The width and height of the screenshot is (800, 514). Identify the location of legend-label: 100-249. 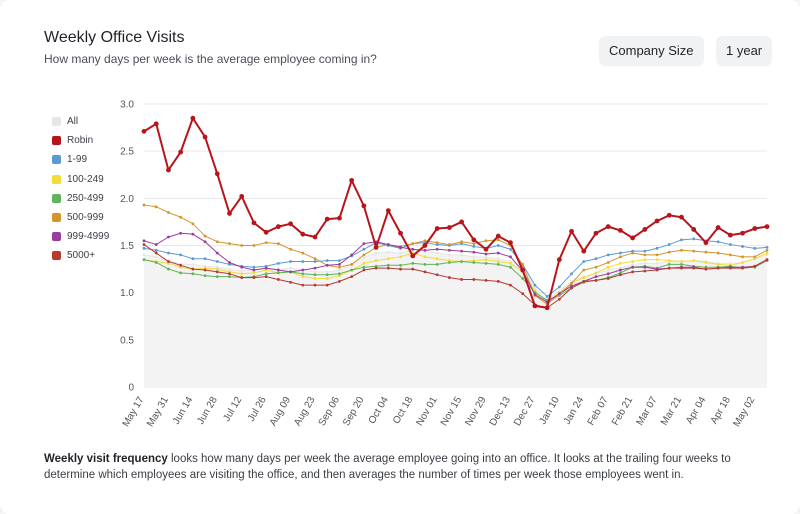
(85, 179).